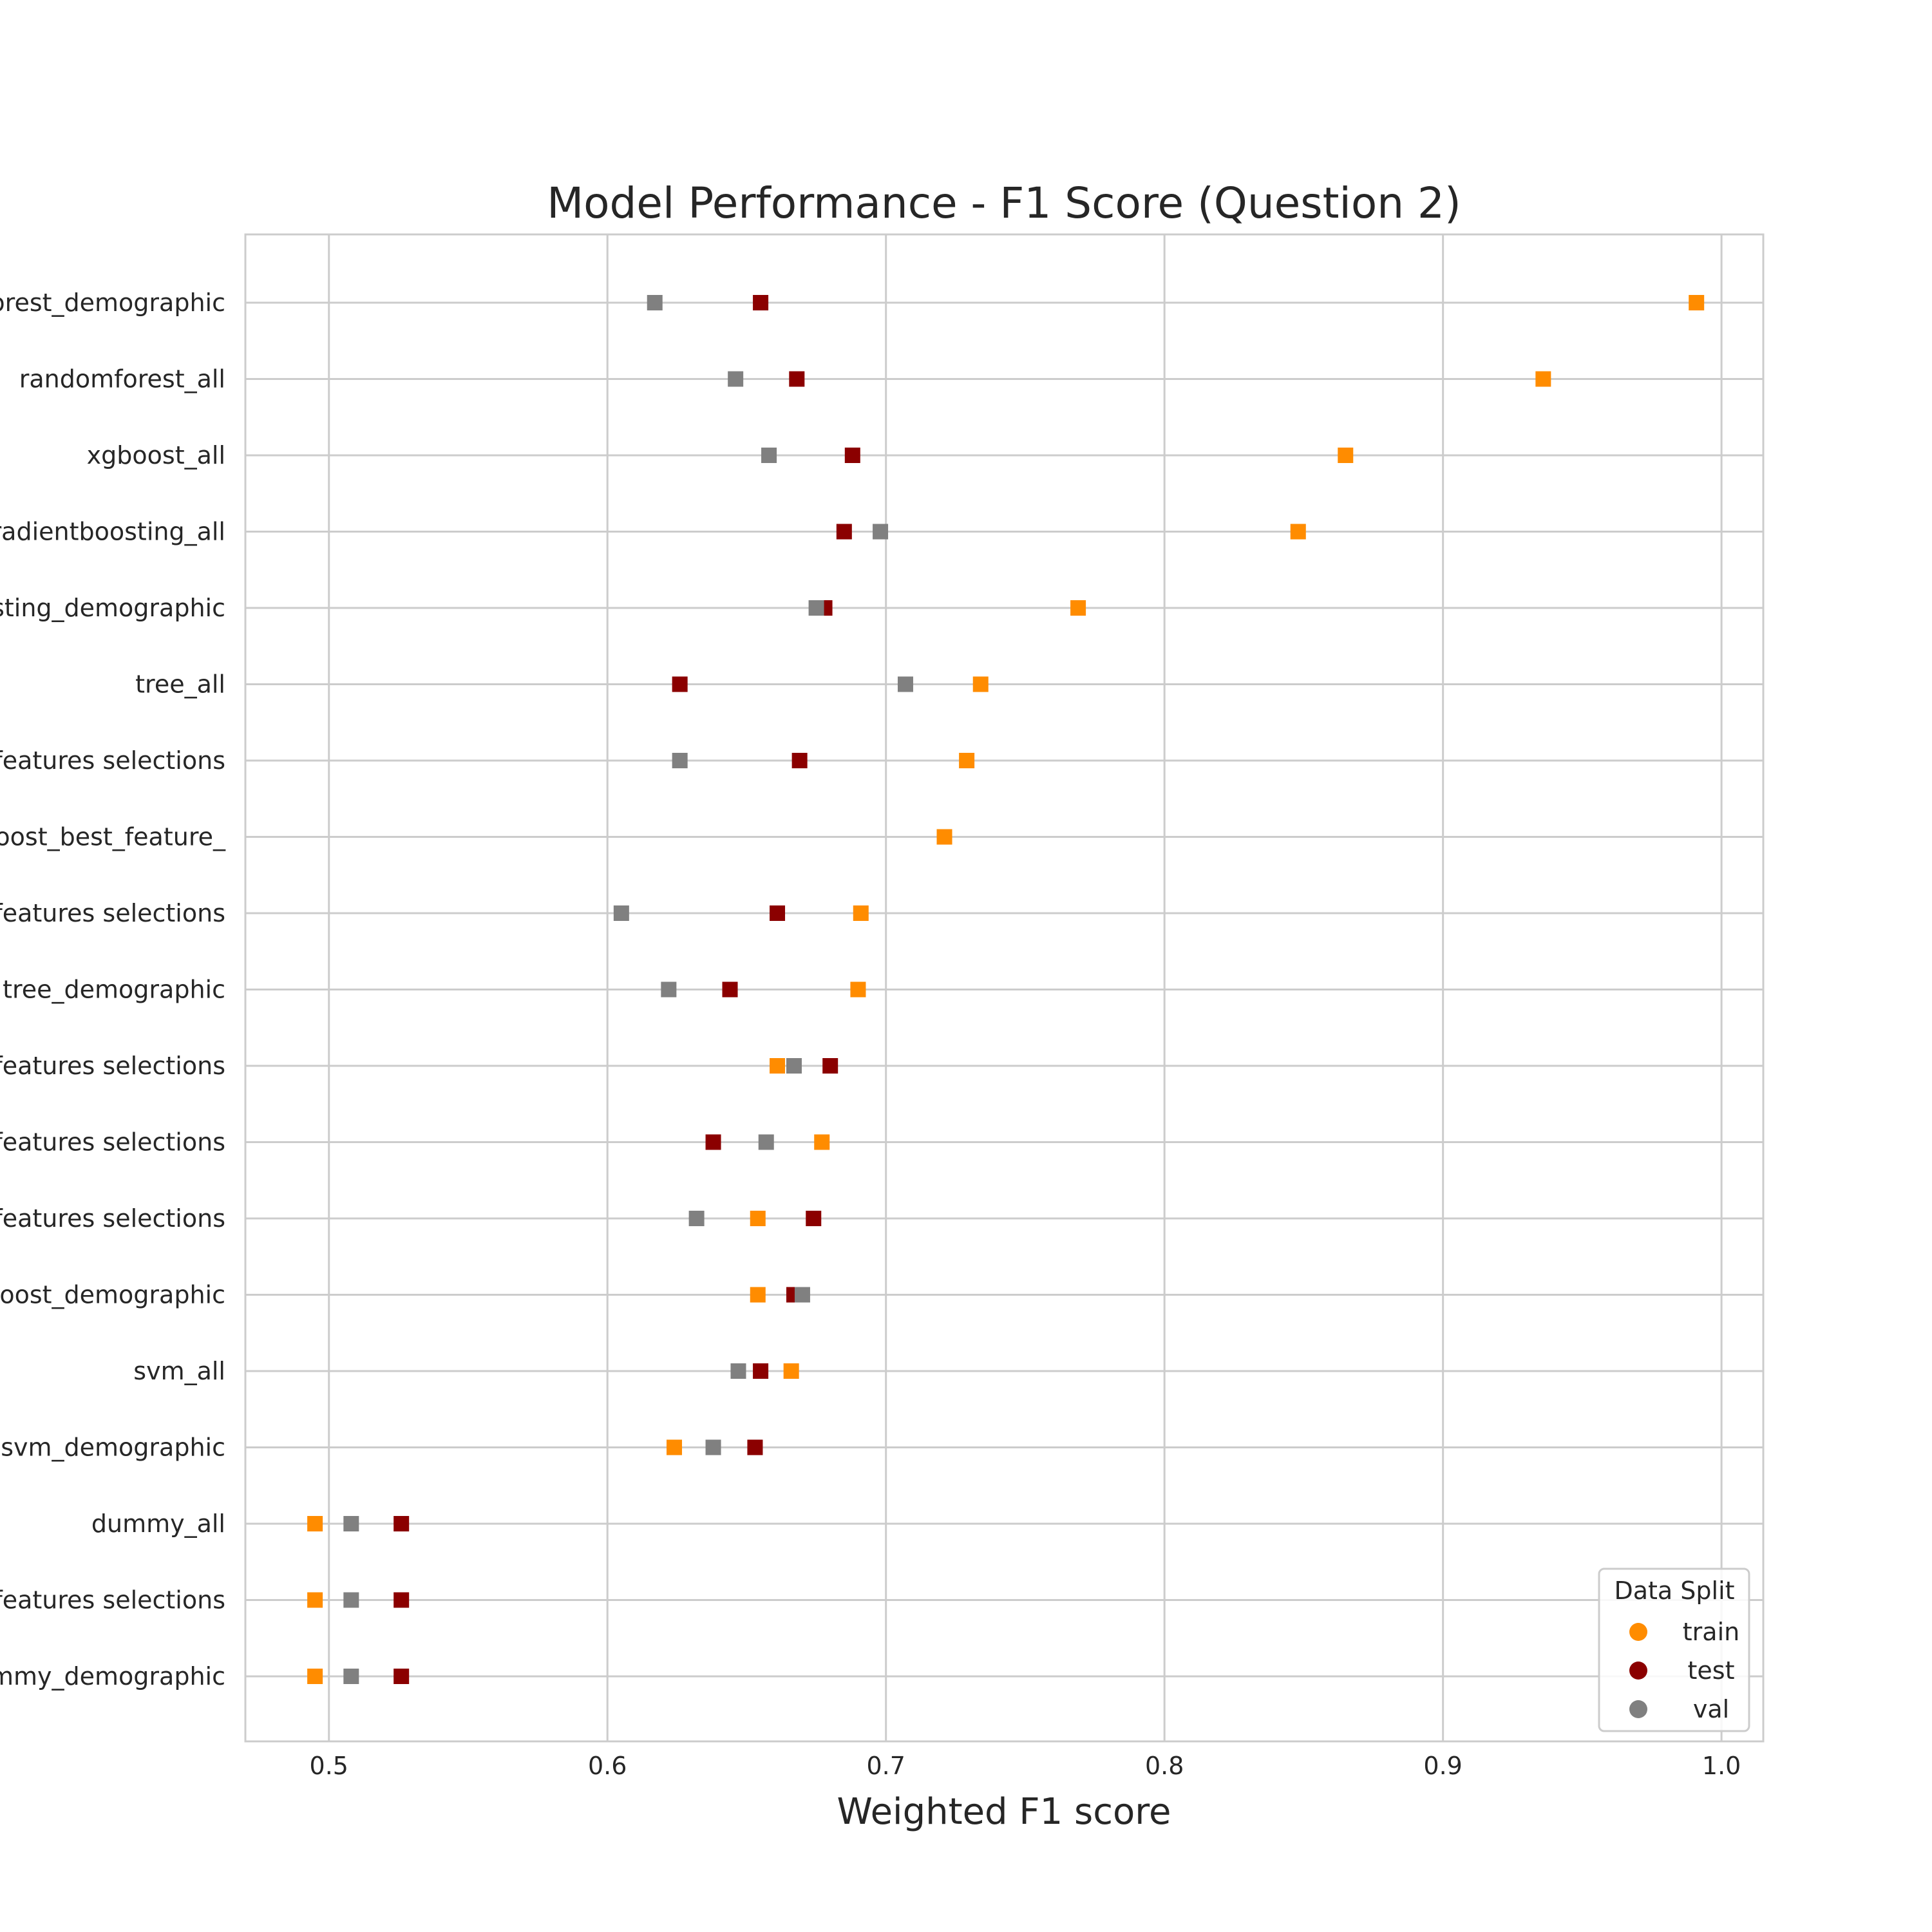 Image resolution: width=1932 pixels, height=1932 pixels. What do you see at coordinates (113, 837) in the screenshot?
I see `y-category-label: oost_best_feature_` at bounding box center [113, 837].